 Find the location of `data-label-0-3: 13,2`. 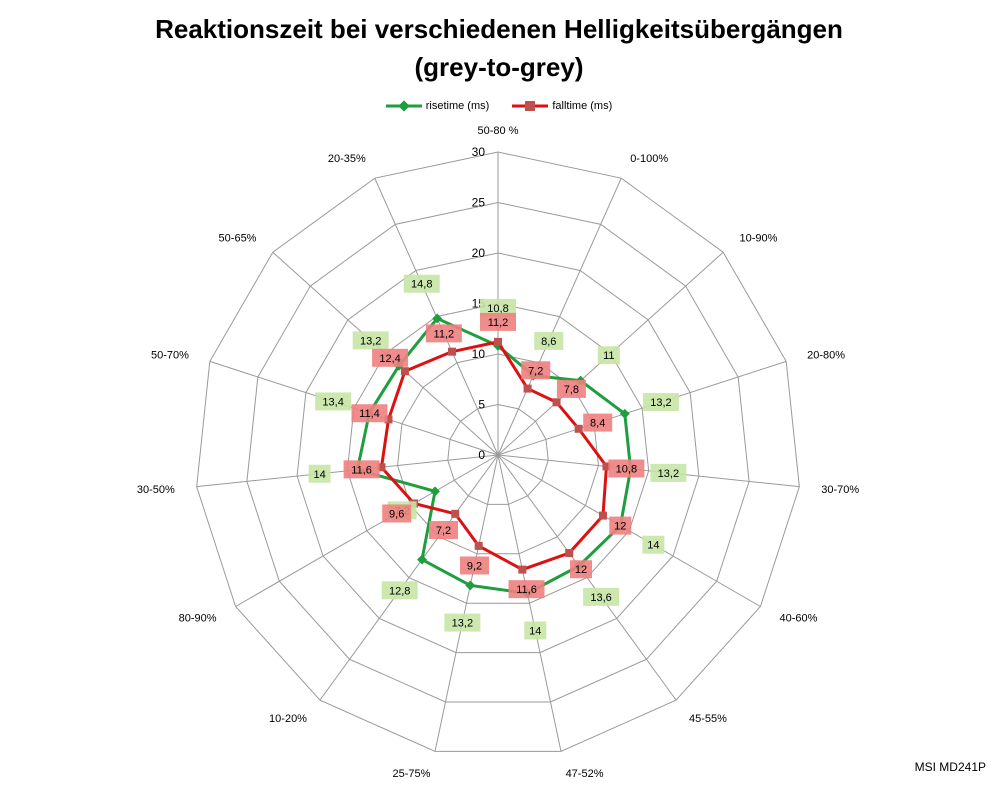

data-label-0-3: 13,2 is located at coordinates (660, 403).